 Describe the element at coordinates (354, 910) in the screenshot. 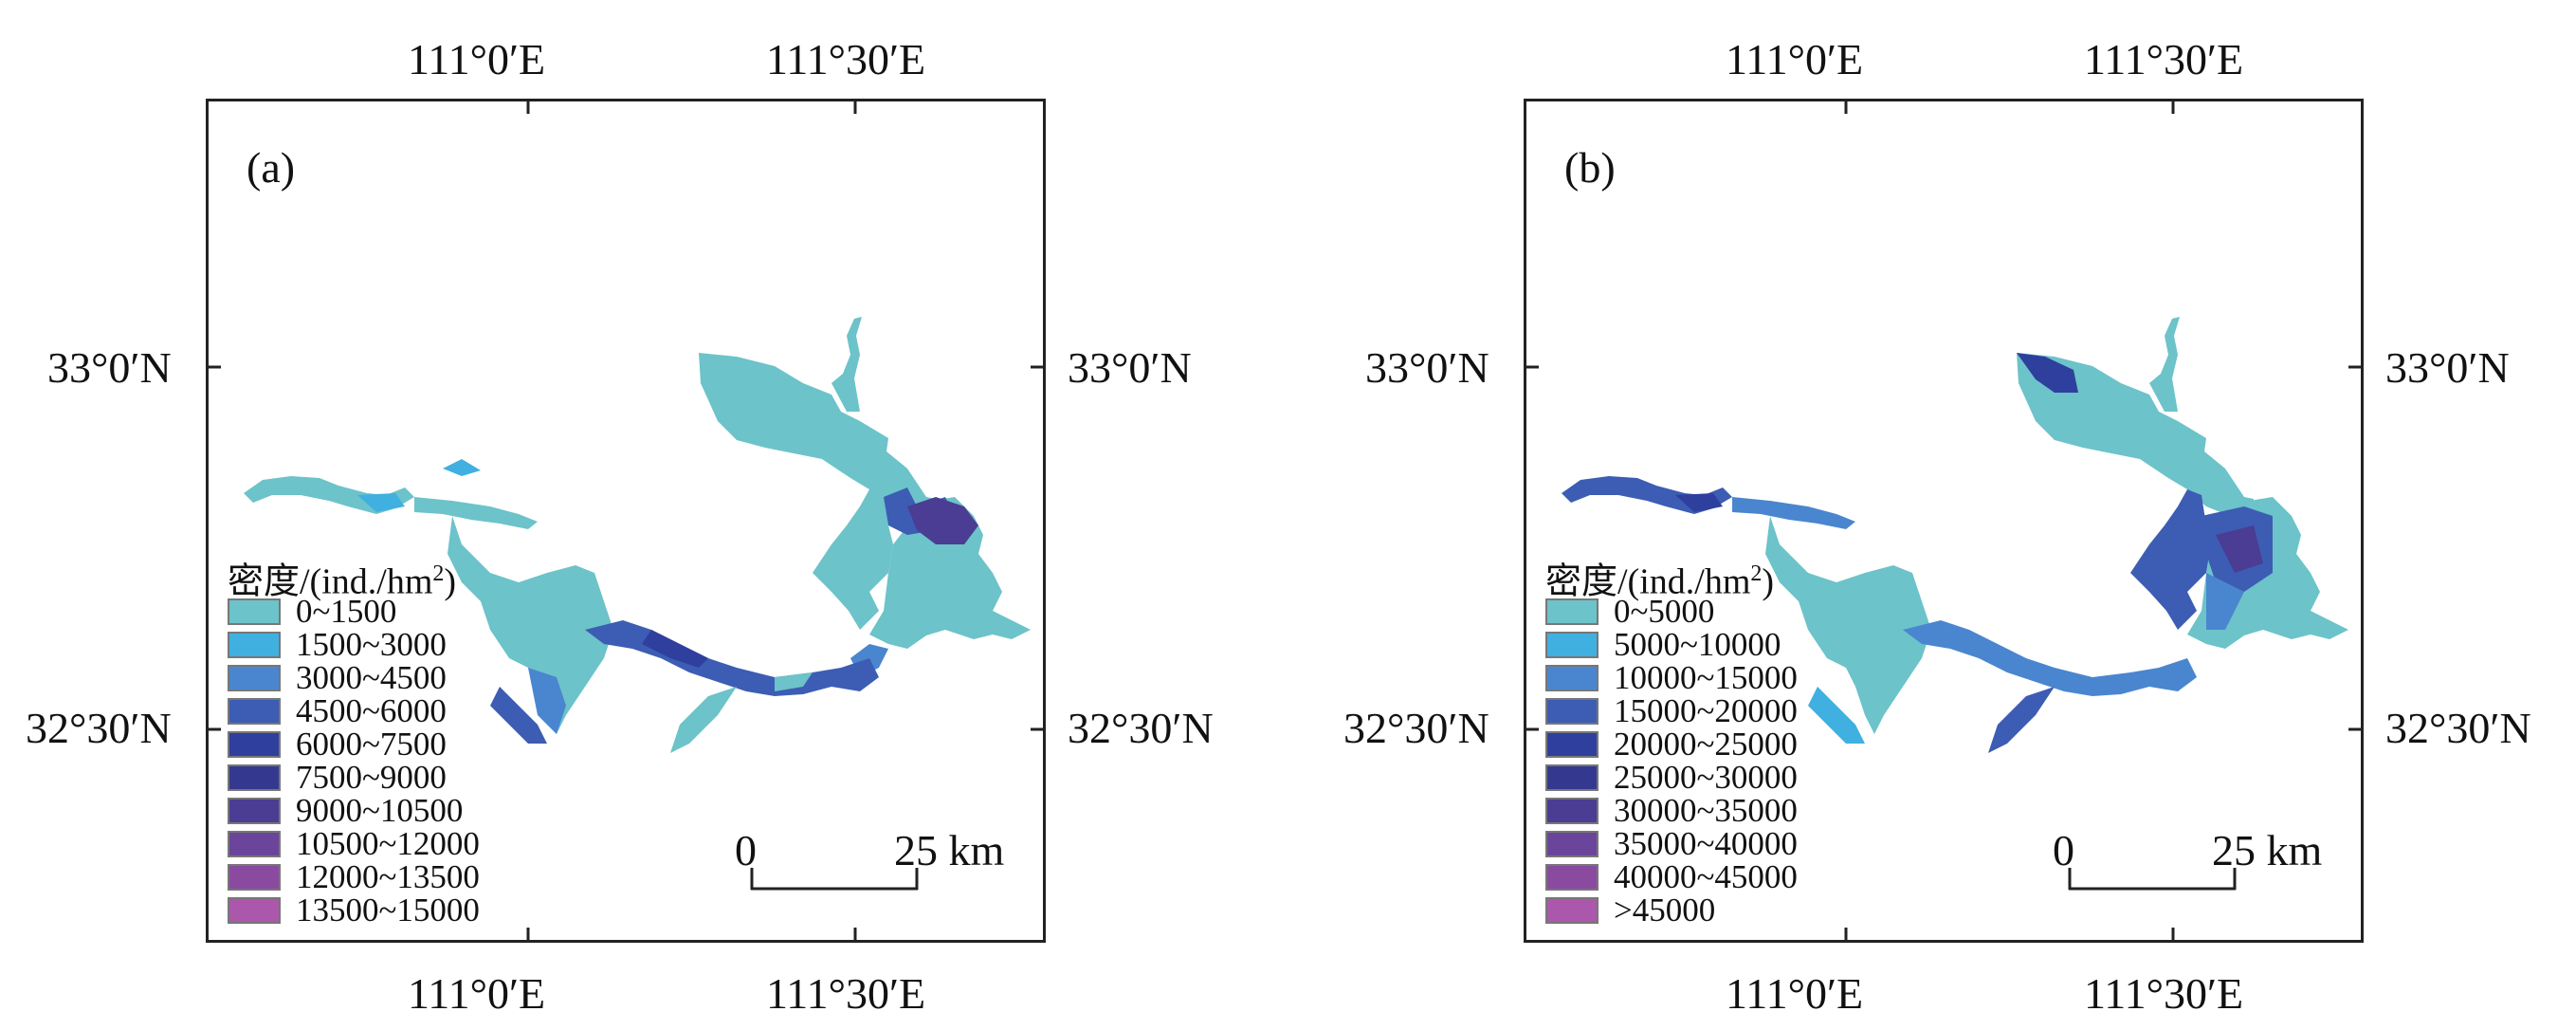

I see `legend-item: 13500~15000` at that location.